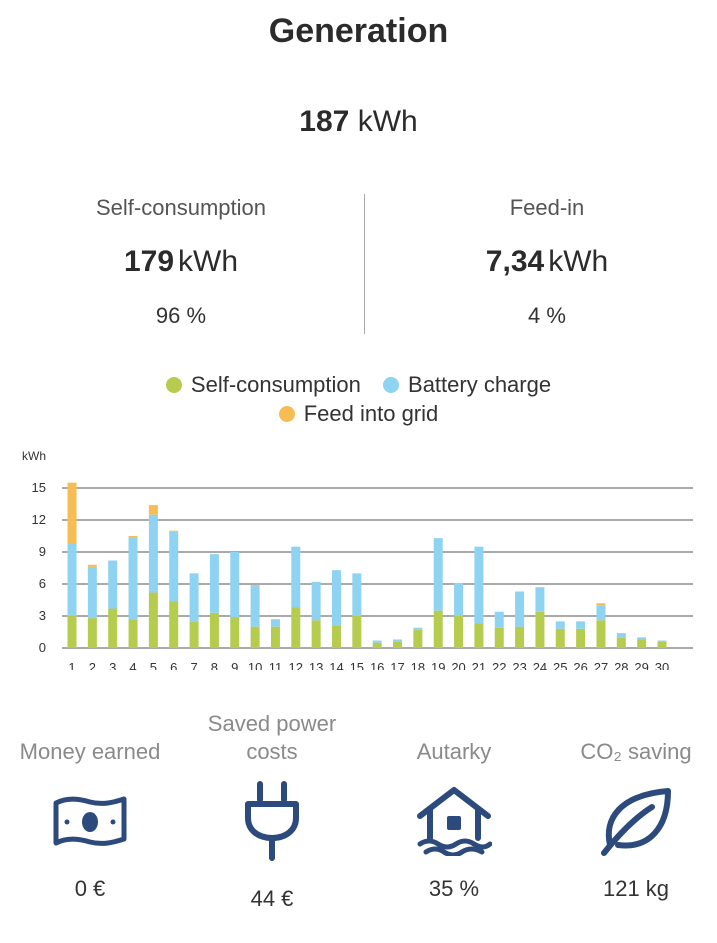 This screenshot has height=943, width=717. I want to click on legend-battery-charge: Battery charge, so click(467, 384).